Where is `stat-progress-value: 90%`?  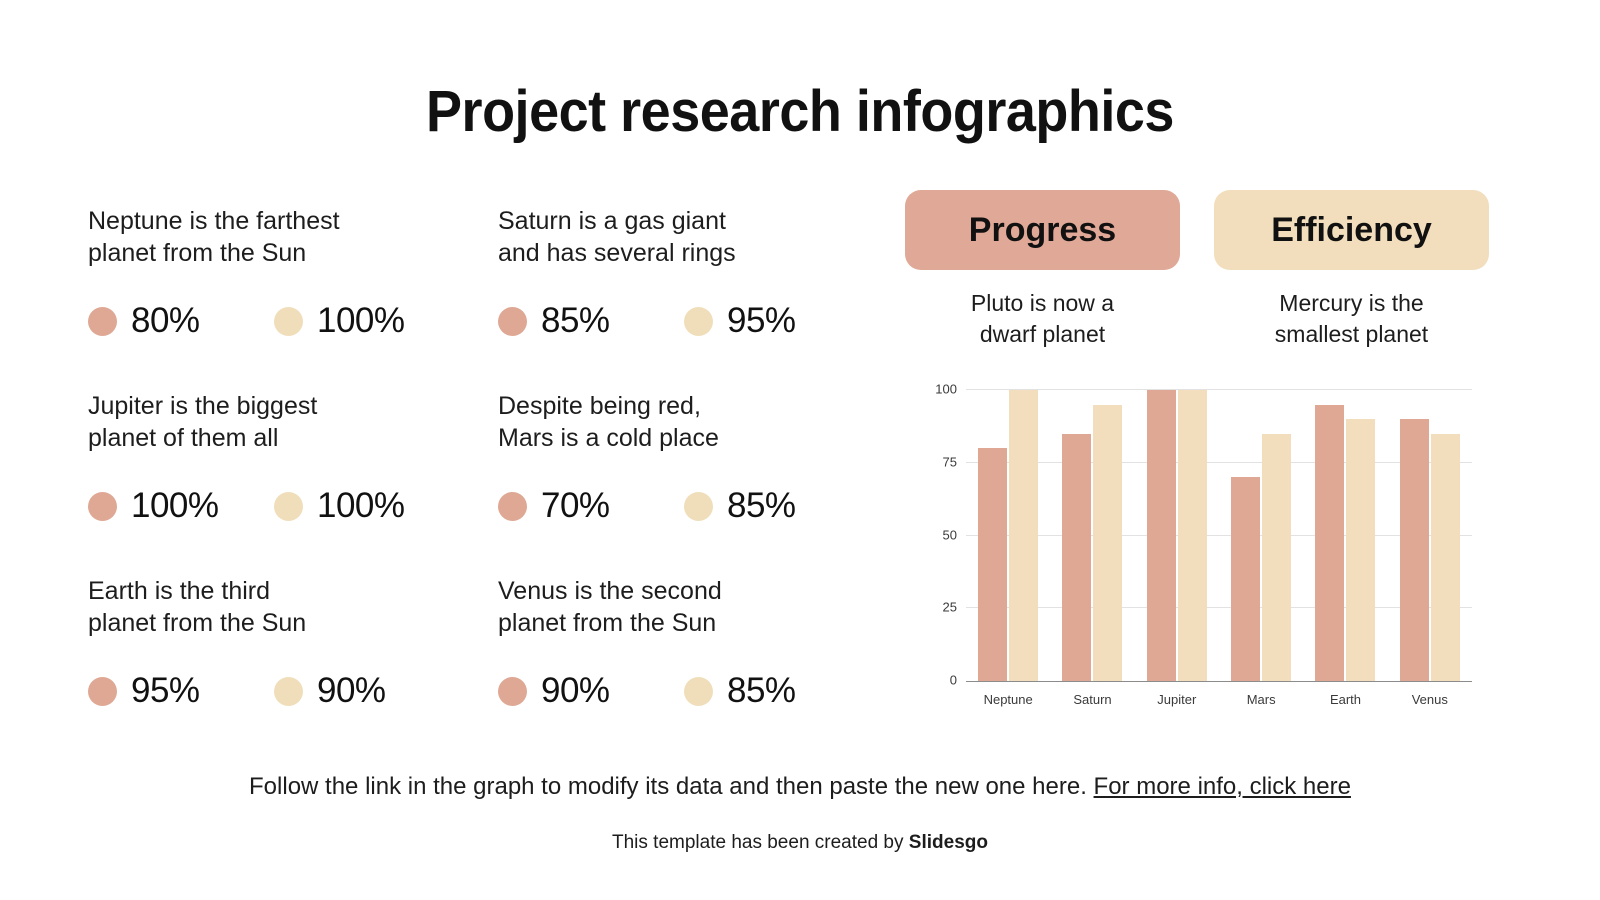
stat-progress-value: 90% is located at coordinates (575, 690).